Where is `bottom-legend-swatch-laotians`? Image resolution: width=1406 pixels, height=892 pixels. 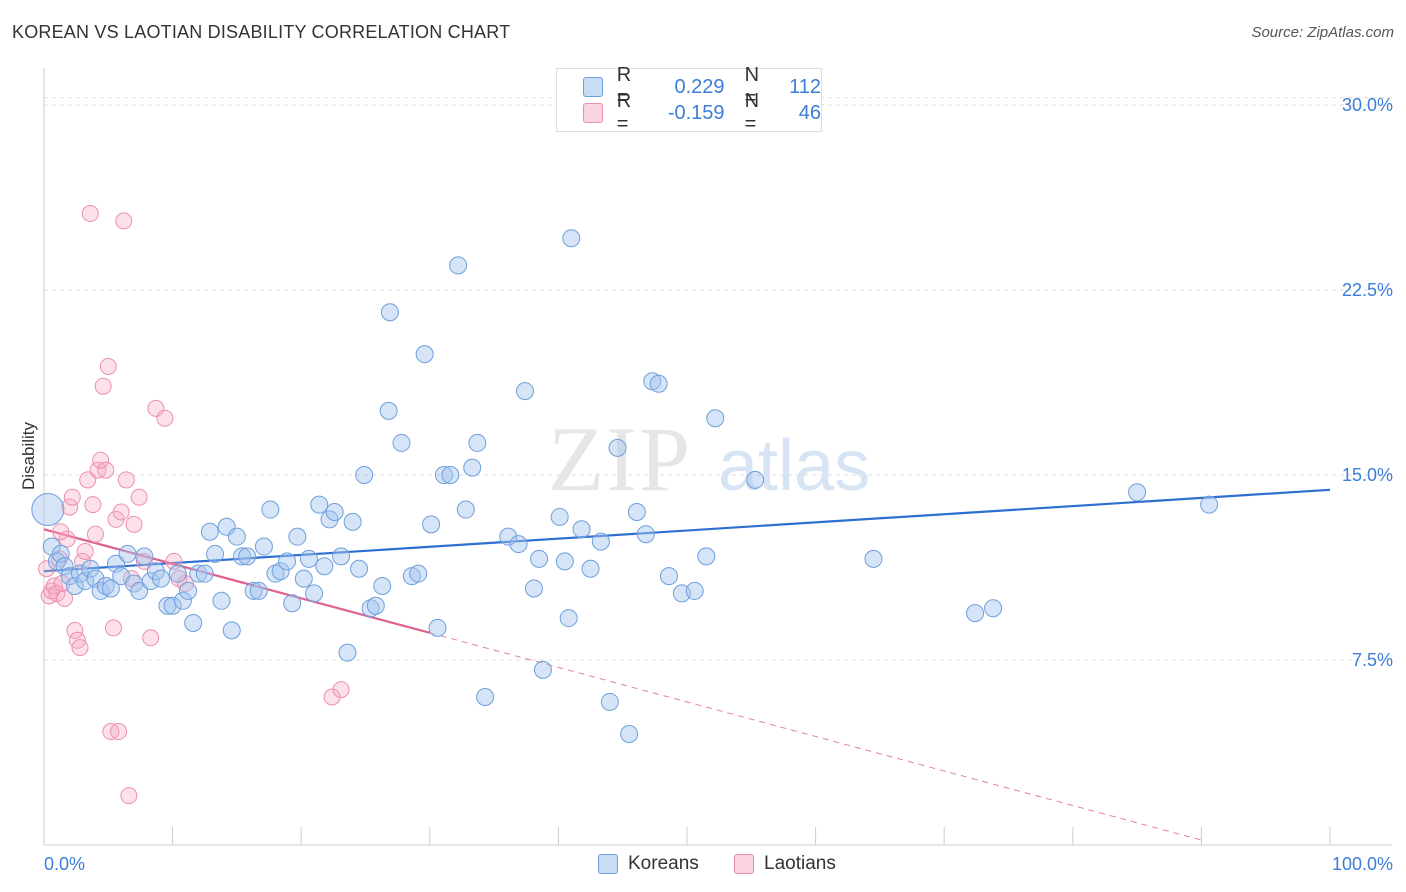
bottom-legend-swatch-laotians is located at coordinates (744, 864).